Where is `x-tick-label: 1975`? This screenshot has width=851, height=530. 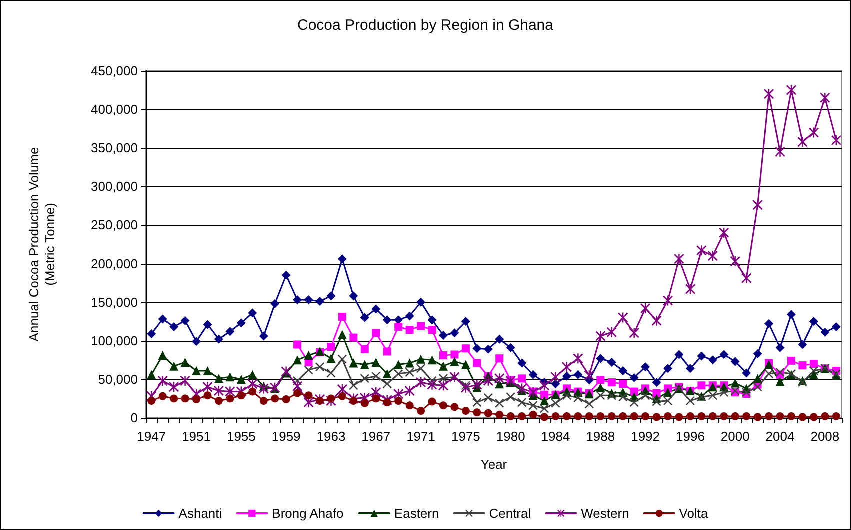
x-tick-label: 1975 is located at coordinates (465, 436).